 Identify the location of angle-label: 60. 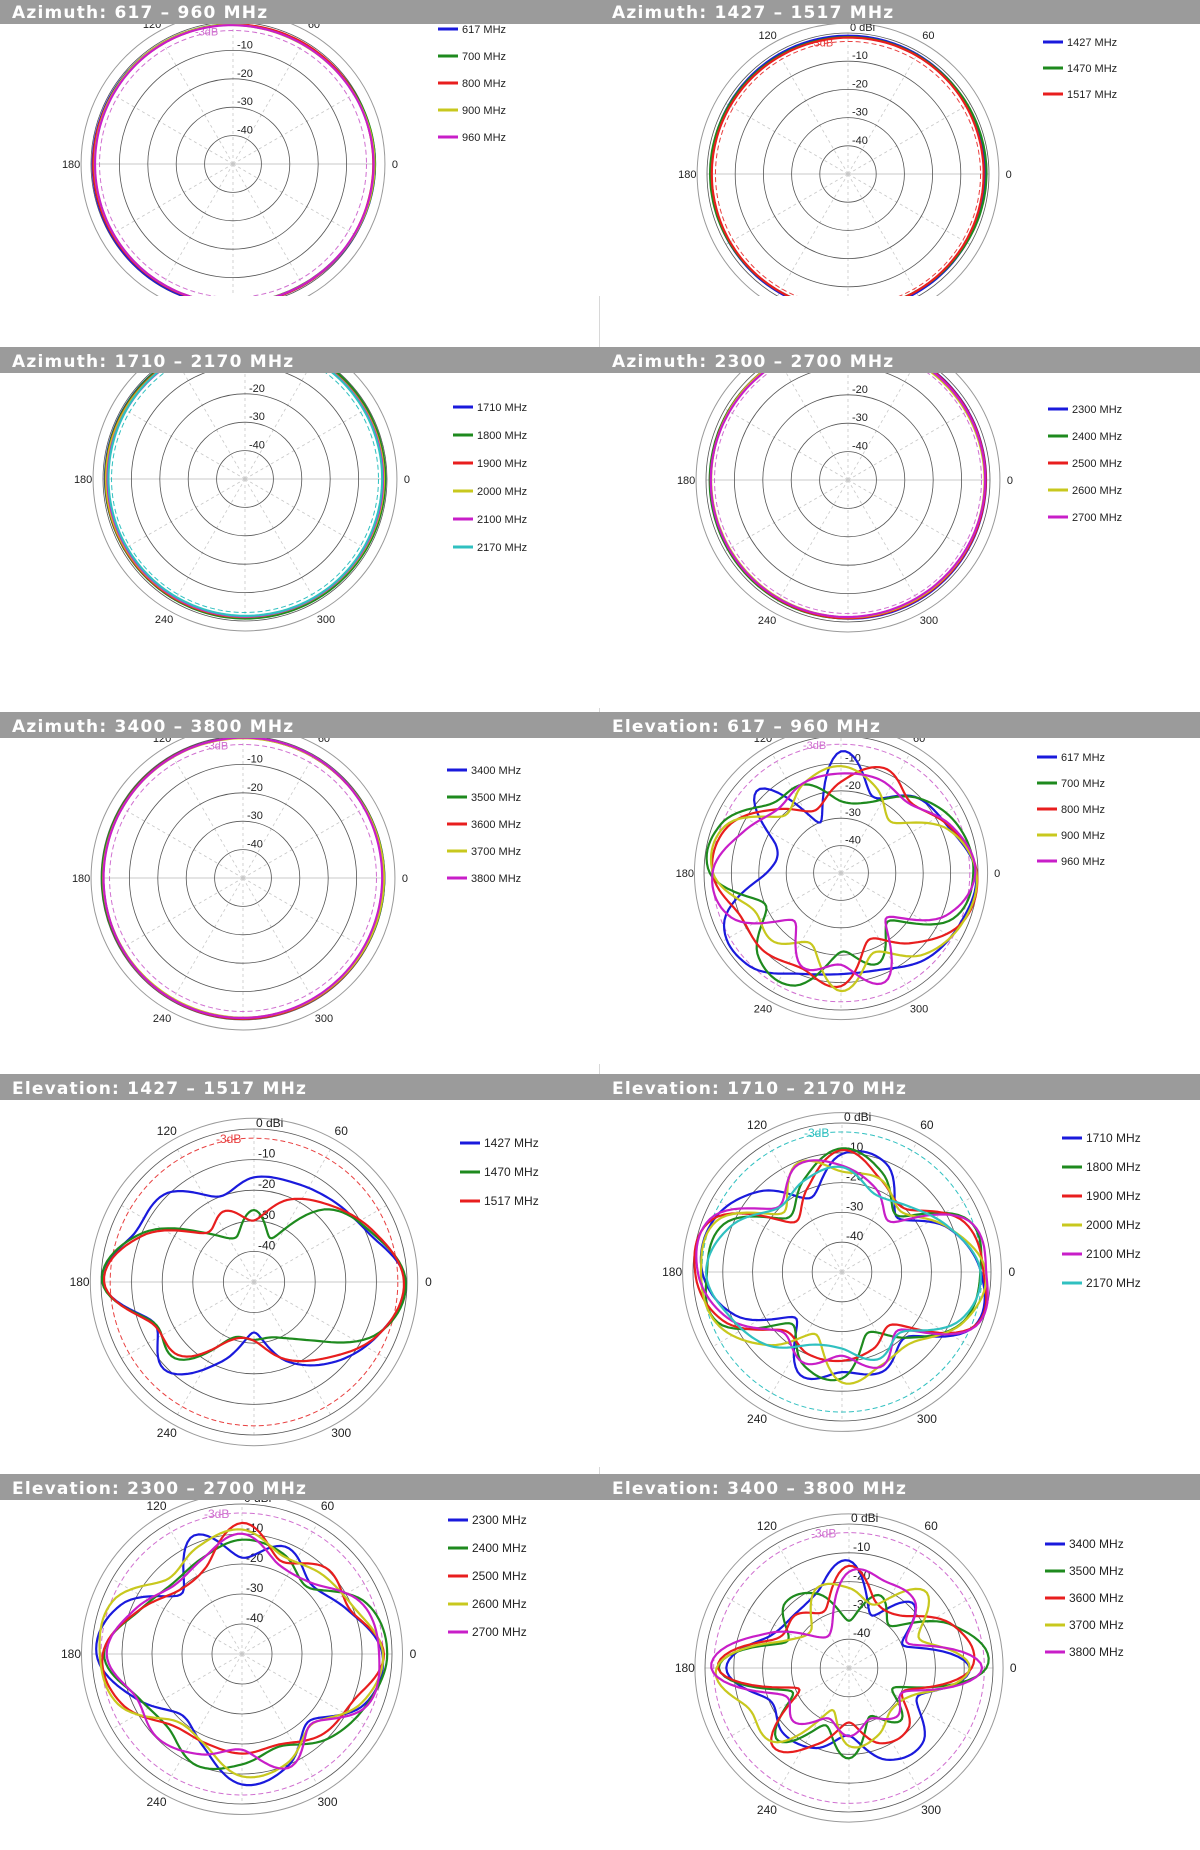
(927, 1125).